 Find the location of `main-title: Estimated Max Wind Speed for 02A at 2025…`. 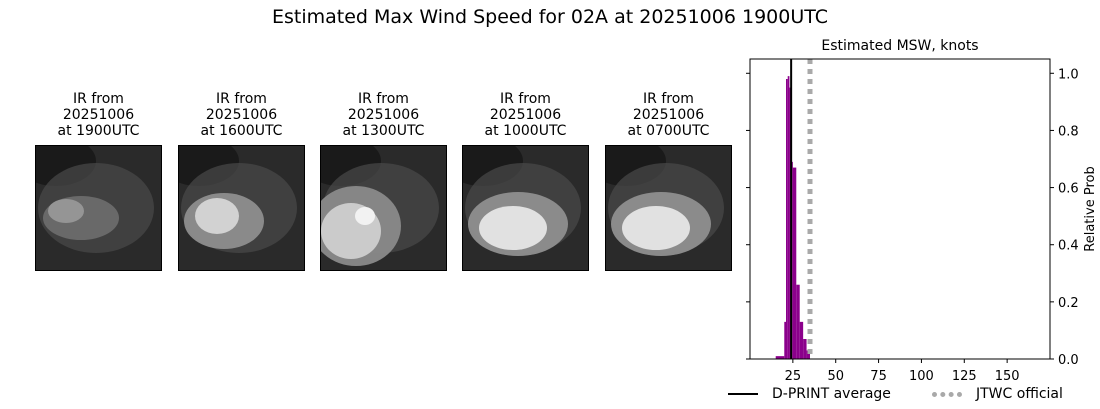

main-title: Estimated Max Wind Speed for 02A at 2025… is located at coordinates (549, 17).